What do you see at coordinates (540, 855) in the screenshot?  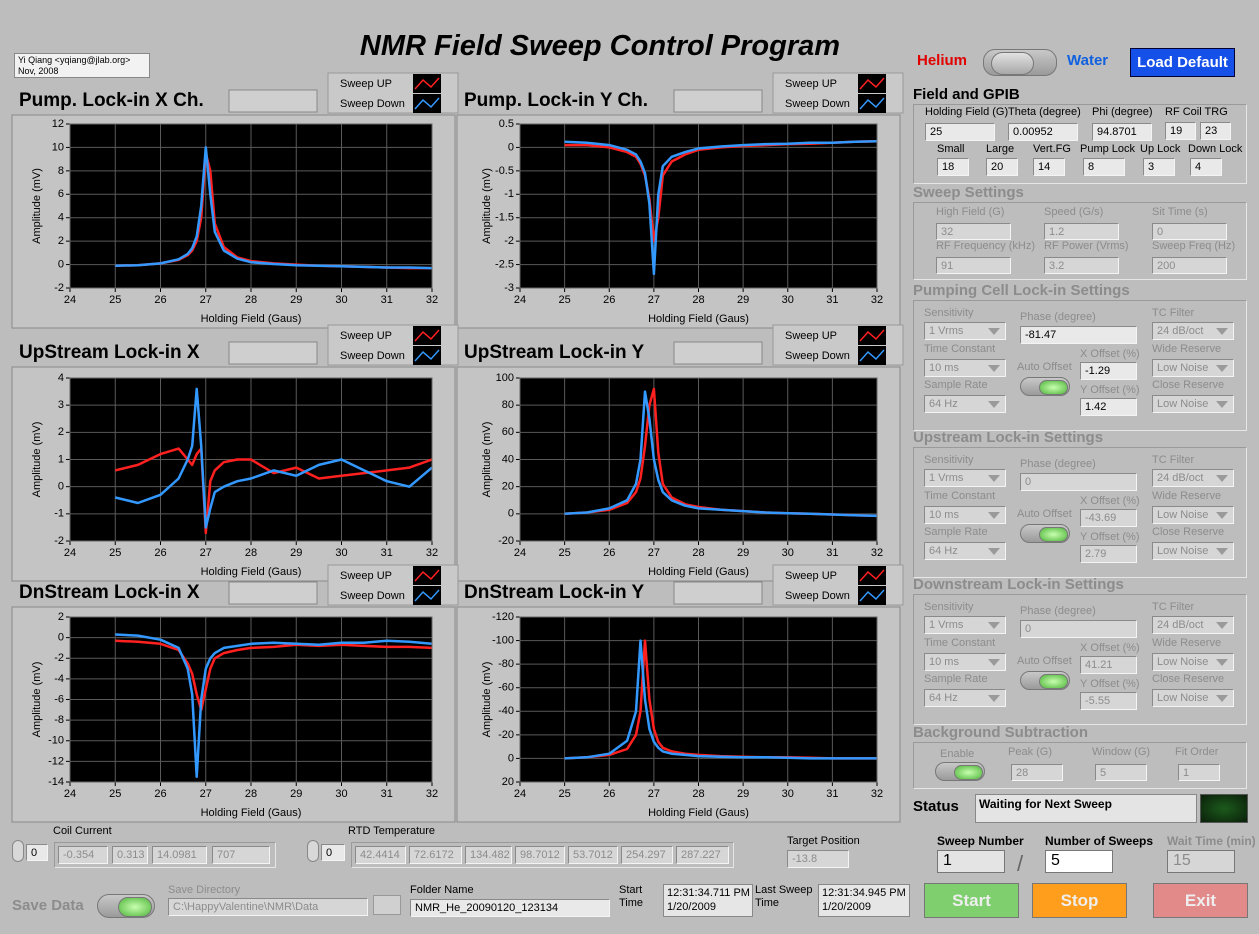 I see `value-field: 98.7012` at bounding box center [540, 855].